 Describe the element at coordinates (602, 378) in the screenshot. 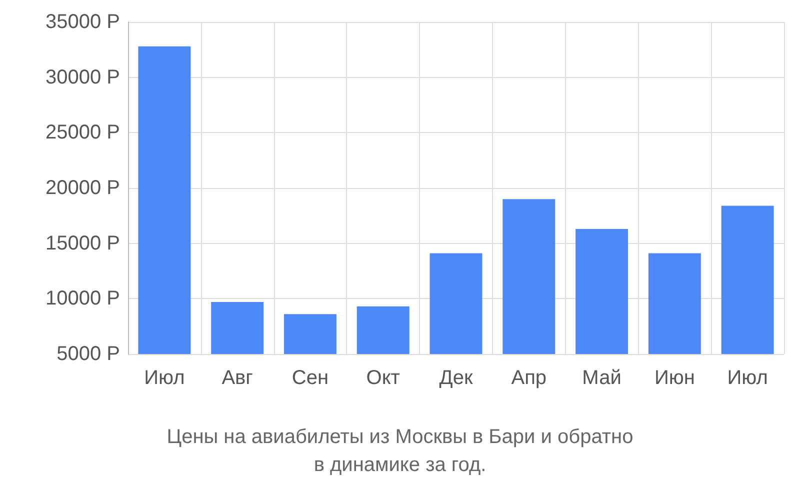

I see `x-tick-label: Май` at that location.